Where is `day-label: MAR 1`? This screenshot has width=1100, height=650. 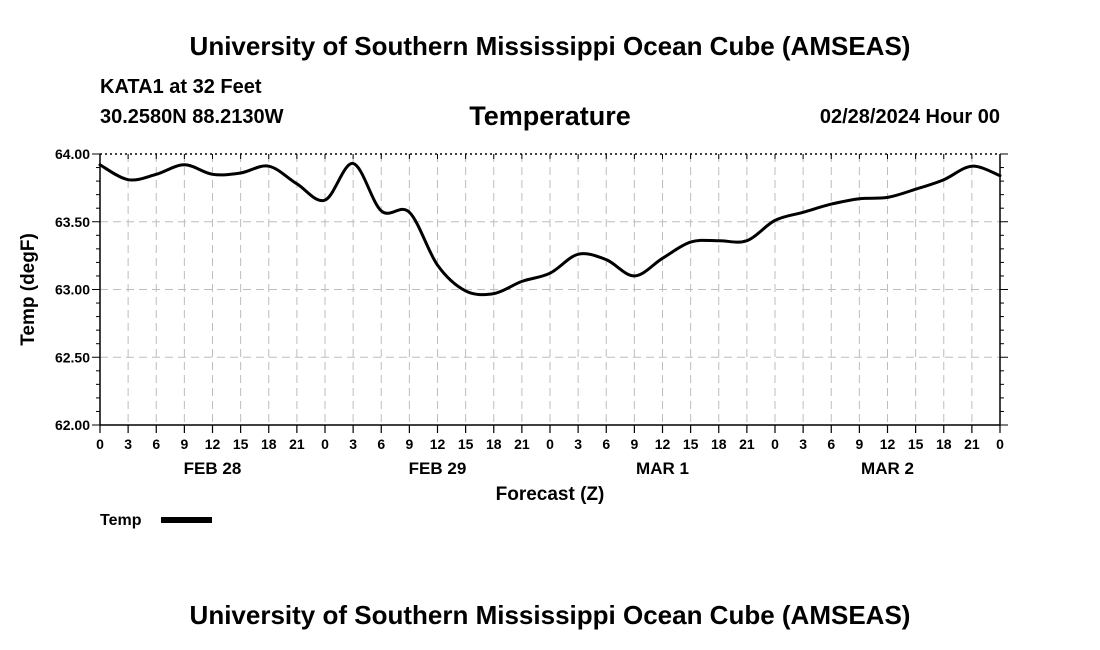 day-label: MAR 1 is located at coordinates (662, 468).